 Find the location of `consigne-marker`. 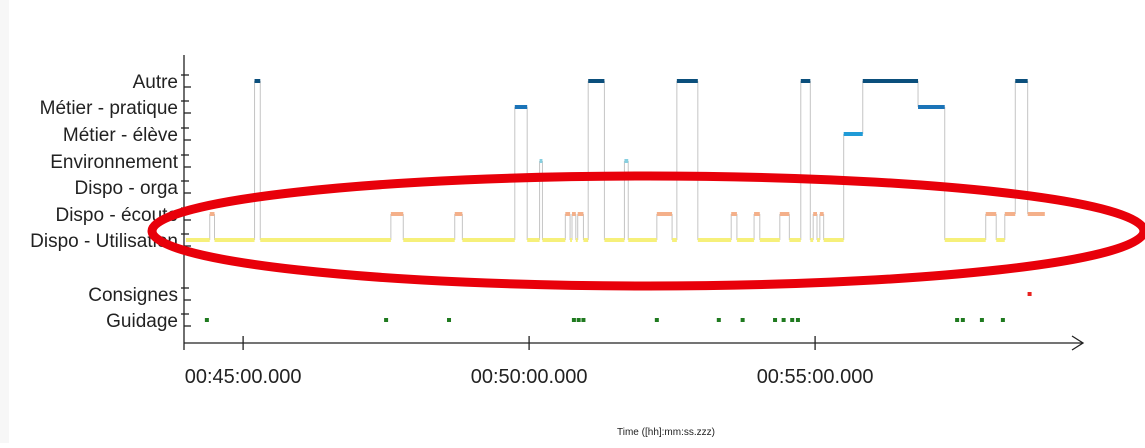

consigne-marker is located at coordinates (1029, 294).